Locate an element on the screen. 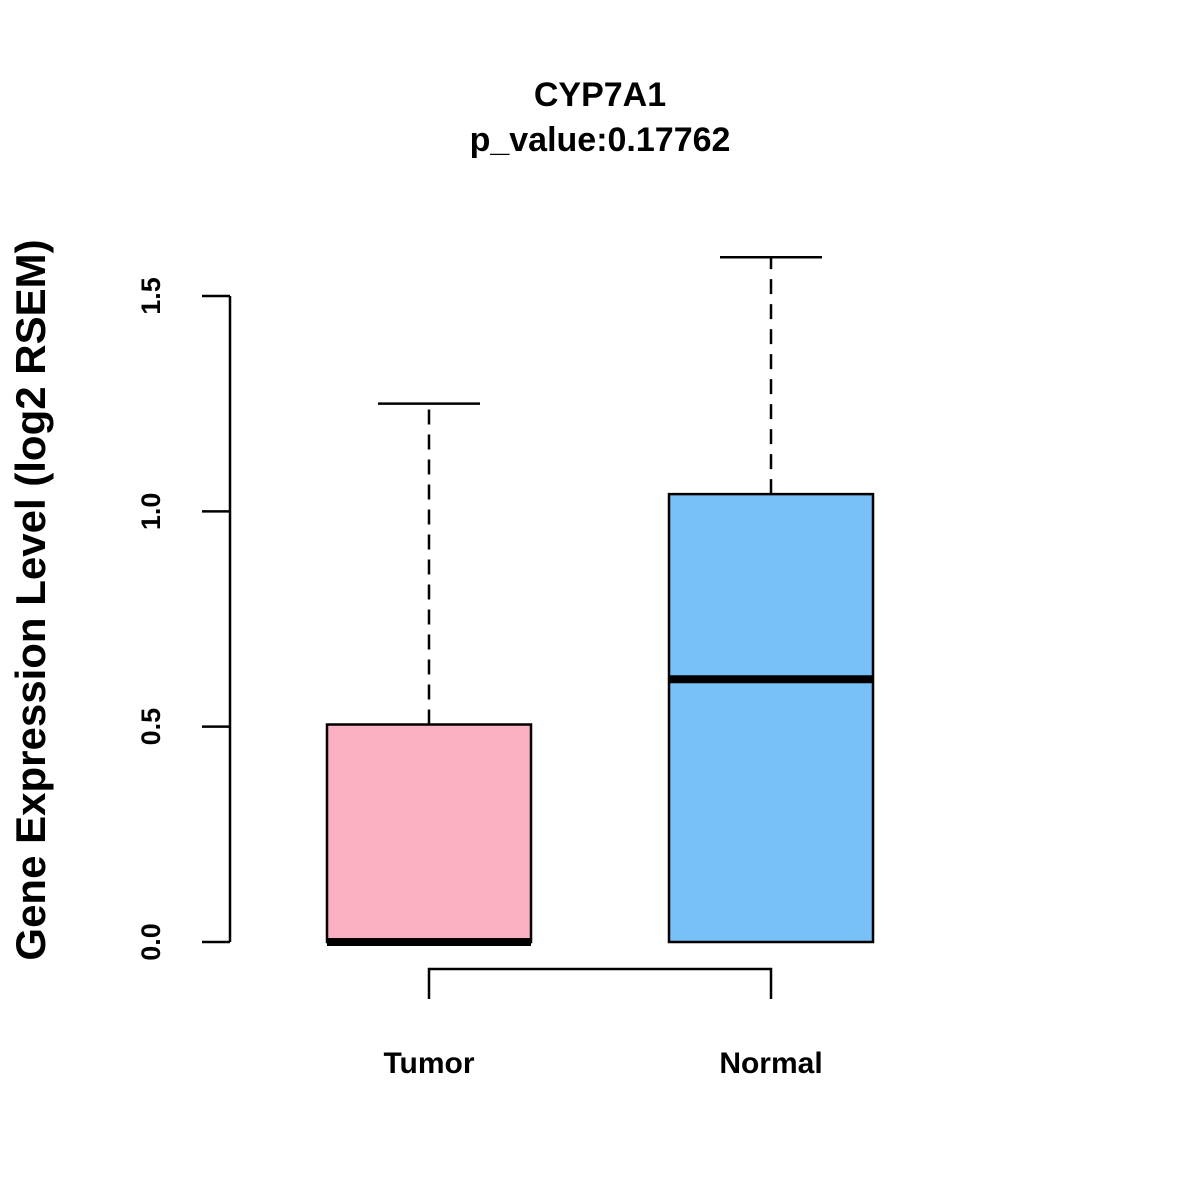  category-label-tumor: Tumor is located at coordinates (428, 1063).